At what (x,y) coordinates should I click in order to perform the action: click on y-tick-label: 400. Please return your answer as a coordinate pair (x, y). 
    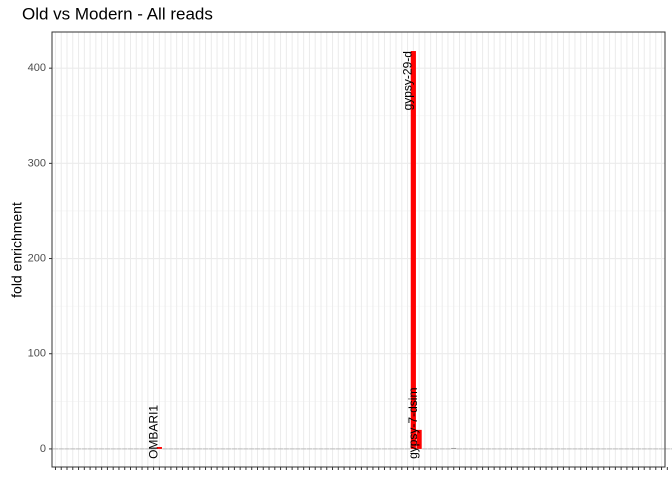
    Looking at the image, I should click on (37, 68).